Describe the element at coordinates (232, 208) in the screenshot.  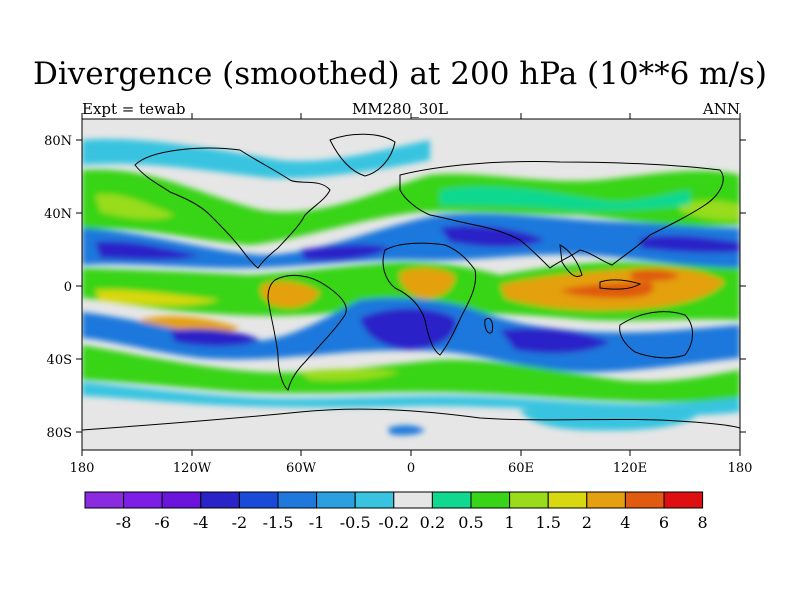
I see `coast-north-america` at that location.